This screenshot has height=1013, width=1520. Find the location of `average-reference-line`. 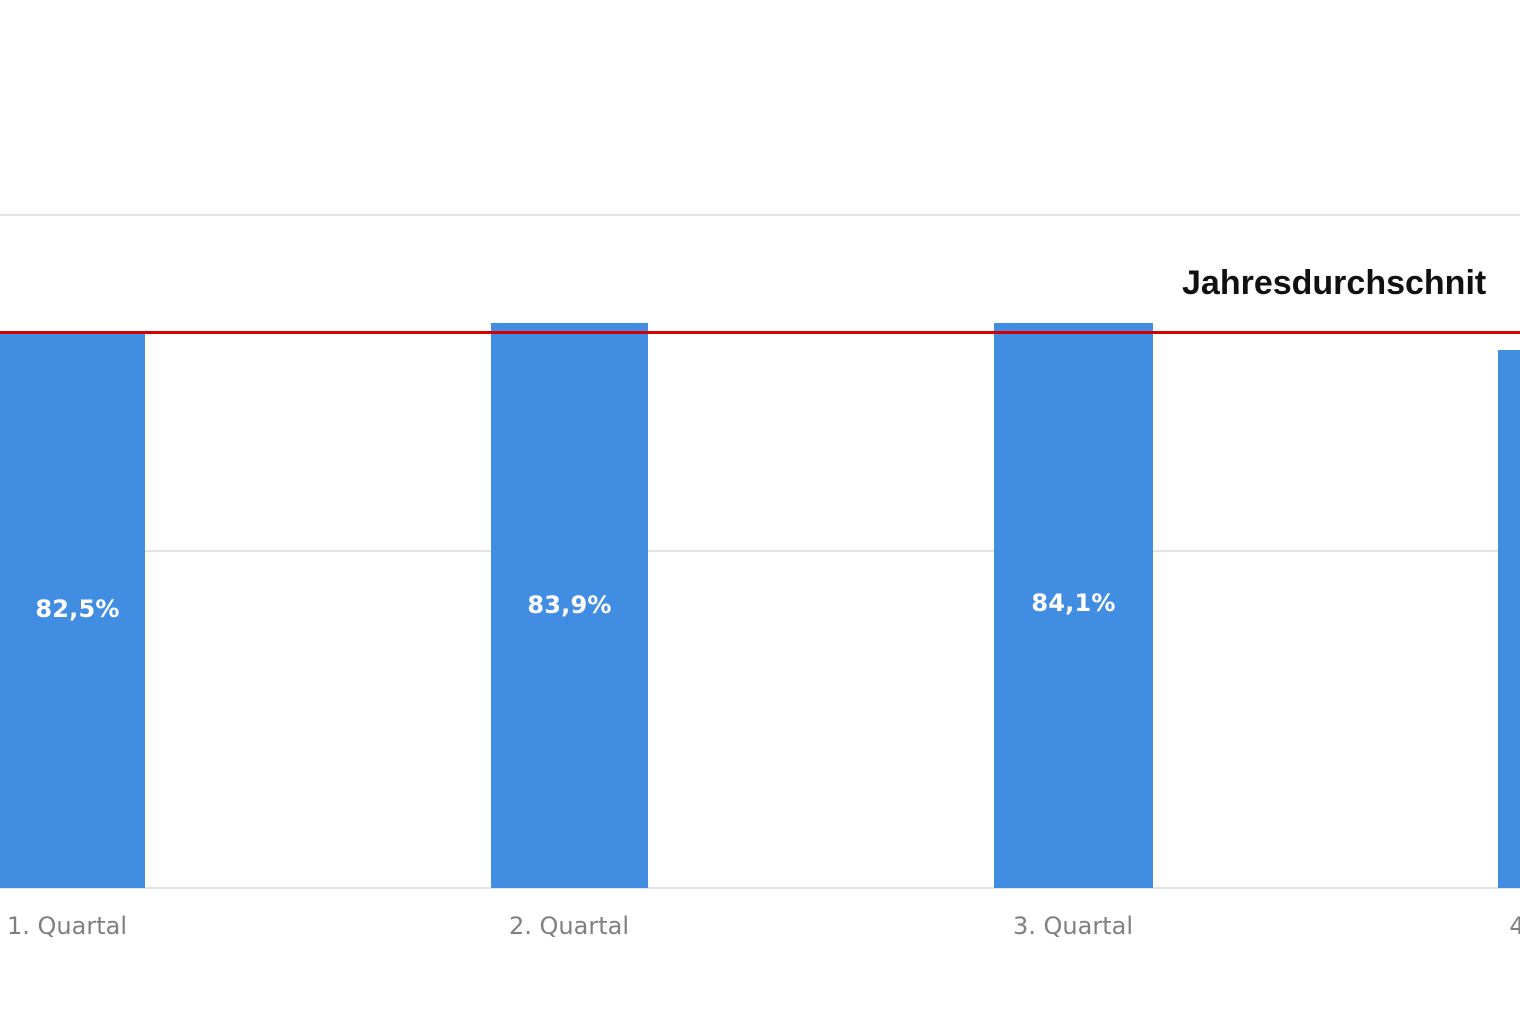

average-reference-line is located at coordinates (760, 332).